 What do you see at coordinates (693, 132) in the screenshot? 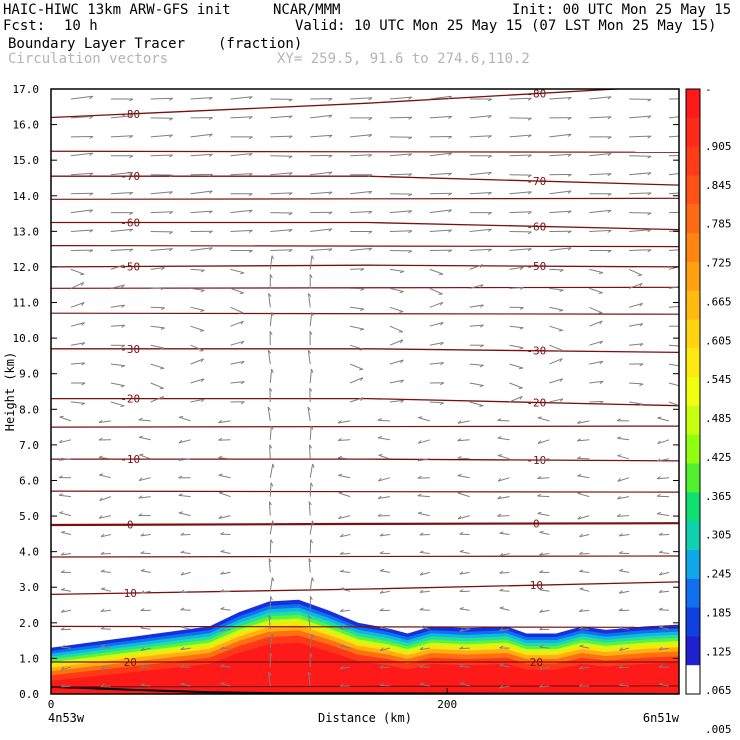
I see `colorbar-cell` at bounding box center [693, 132].